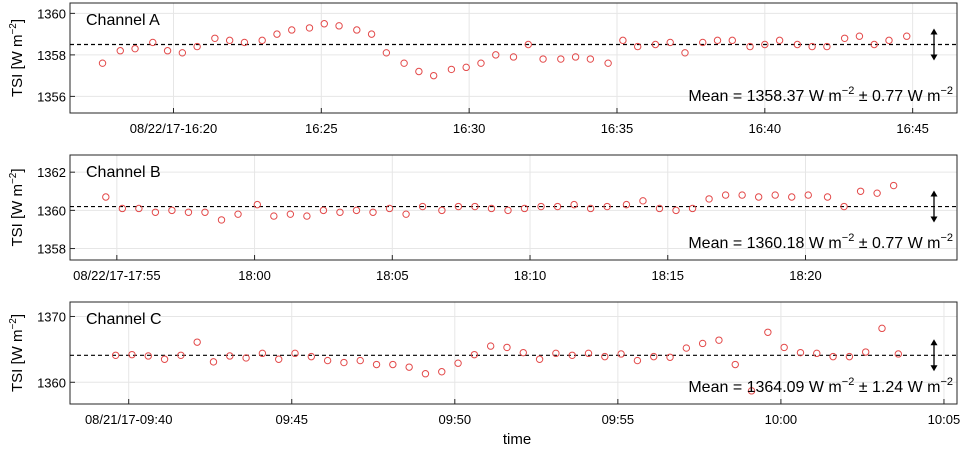 The image size is (963, 451). Describe the element at coordinates (530, 275) in the screenshot. I see `x-tick-label: 18:10` at that location.